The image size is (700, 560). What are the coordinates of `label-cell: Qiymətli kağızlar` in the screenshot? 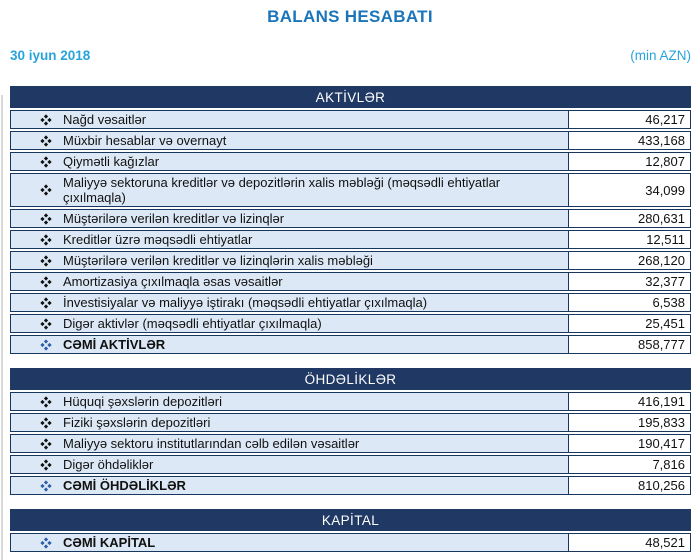 It's located at (289, 161).